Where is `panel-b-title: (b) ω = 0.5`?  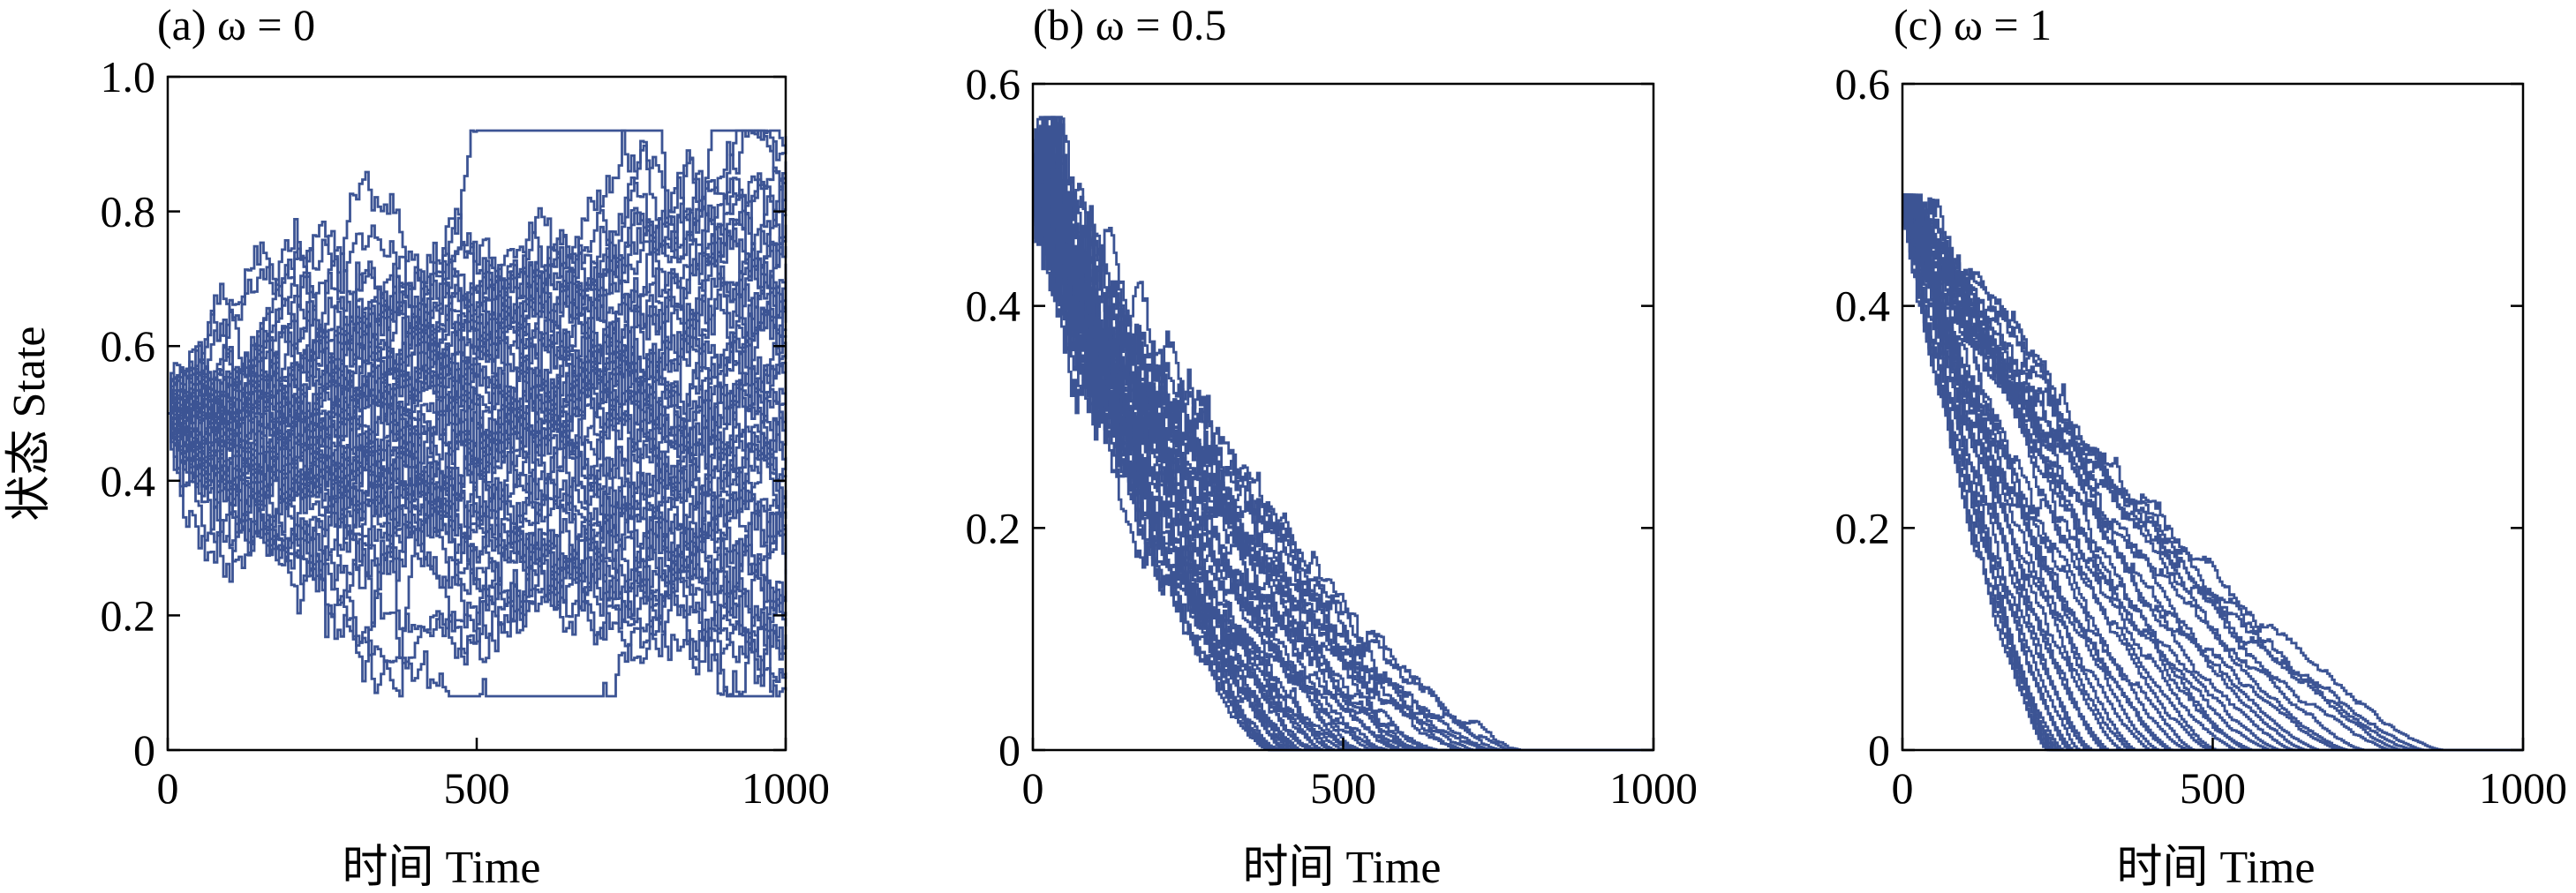
panel-b-title: (b) ω = 0.5 is located at coordinates (1129, 24).